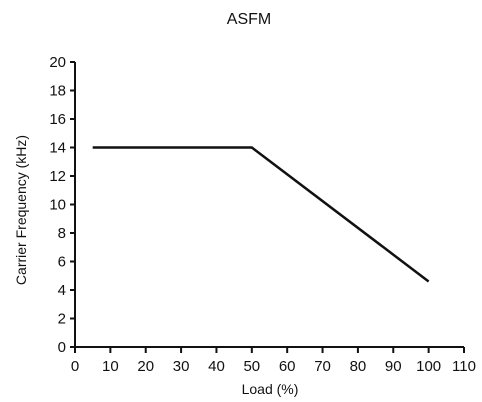 This screenshot has width=482, height=402. What do you see at coordinates (270, 389) in the screenshot?
I see `x-axis-title: Load (%)` at bounding box center [270, 389].